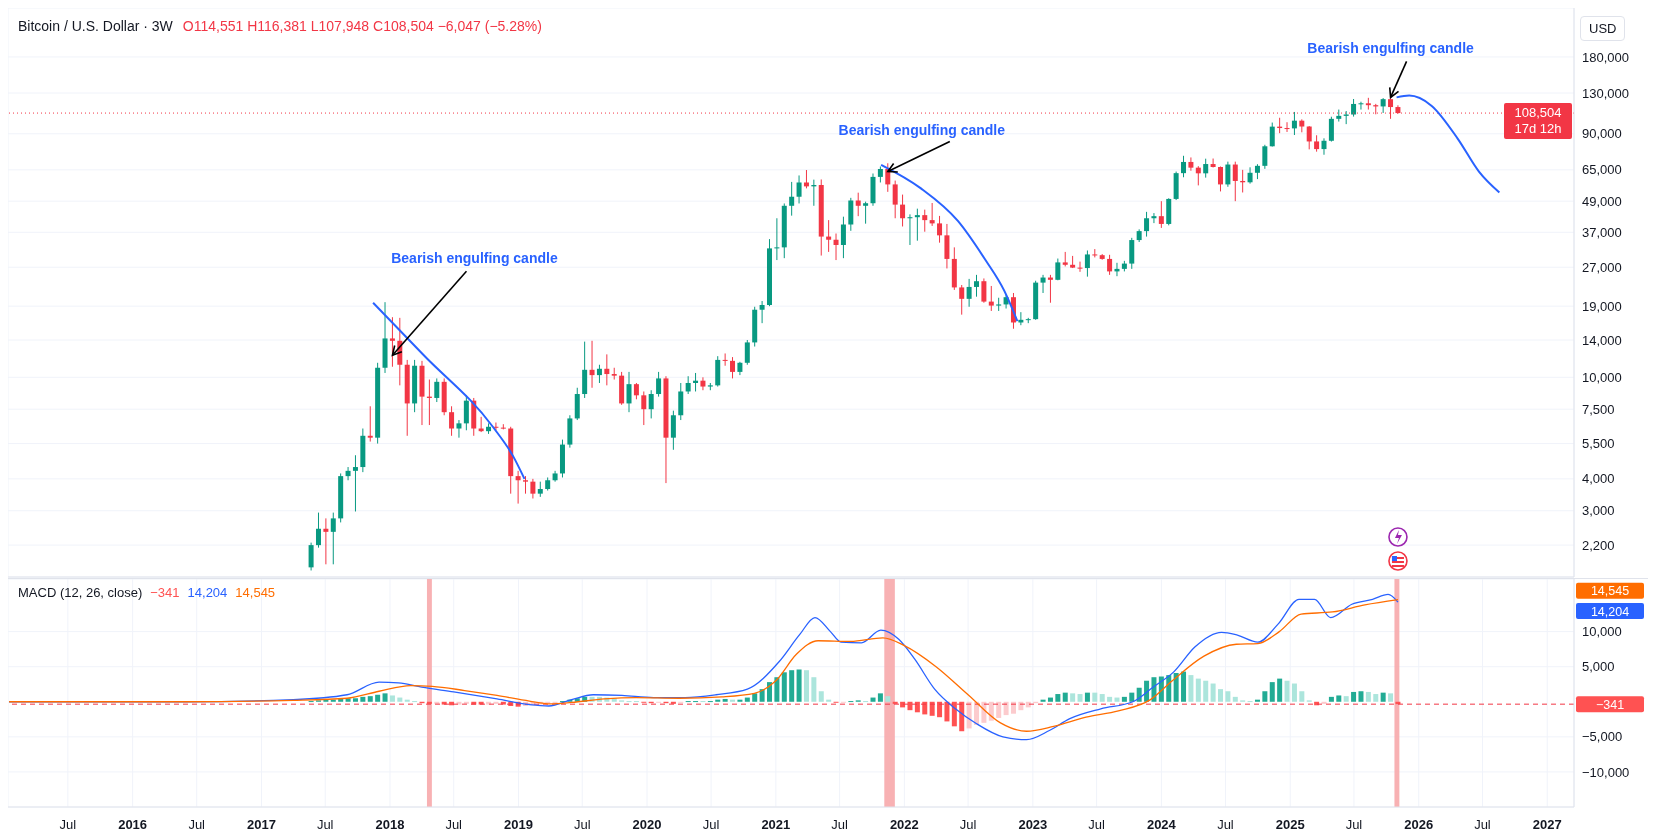 The image size is (1656, 839). What do you see at coordinates (776, 824) in the screenshot?
I see `x-tick-label: 2021` at bounding box center [776, 824].